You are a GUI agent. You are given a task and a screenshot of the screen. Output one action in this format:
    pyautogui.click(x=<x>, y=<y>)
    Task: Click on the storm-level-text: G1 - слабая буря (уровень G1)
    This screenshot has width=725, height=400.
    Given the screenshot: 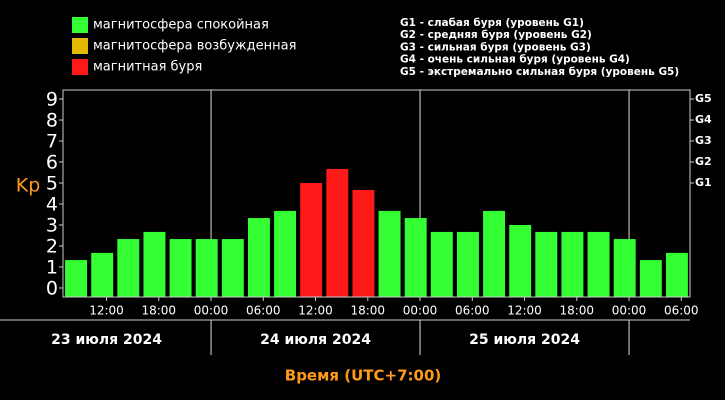 What is the action you would take?
    pyautogui.click(x=492, y=23)
    